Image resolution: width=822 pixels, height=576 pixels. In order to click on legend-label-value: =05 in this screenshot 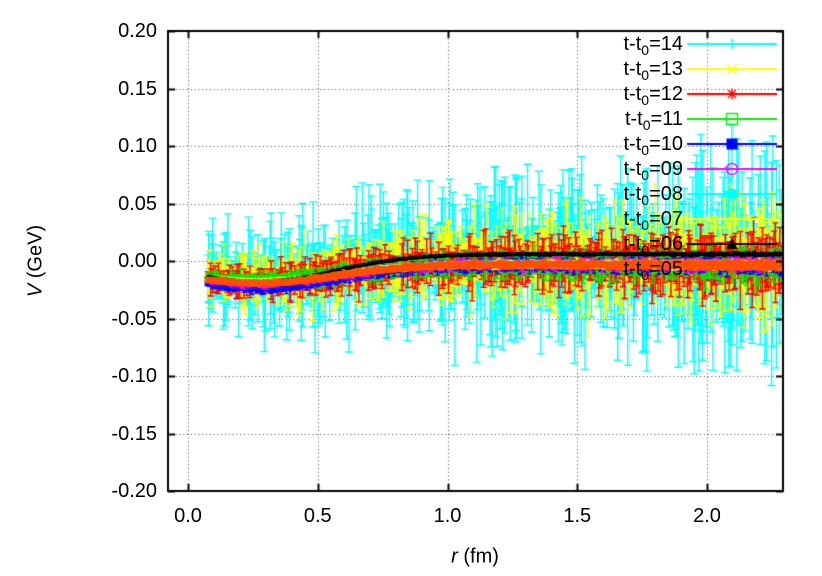, I will do `click(666, 268)`.